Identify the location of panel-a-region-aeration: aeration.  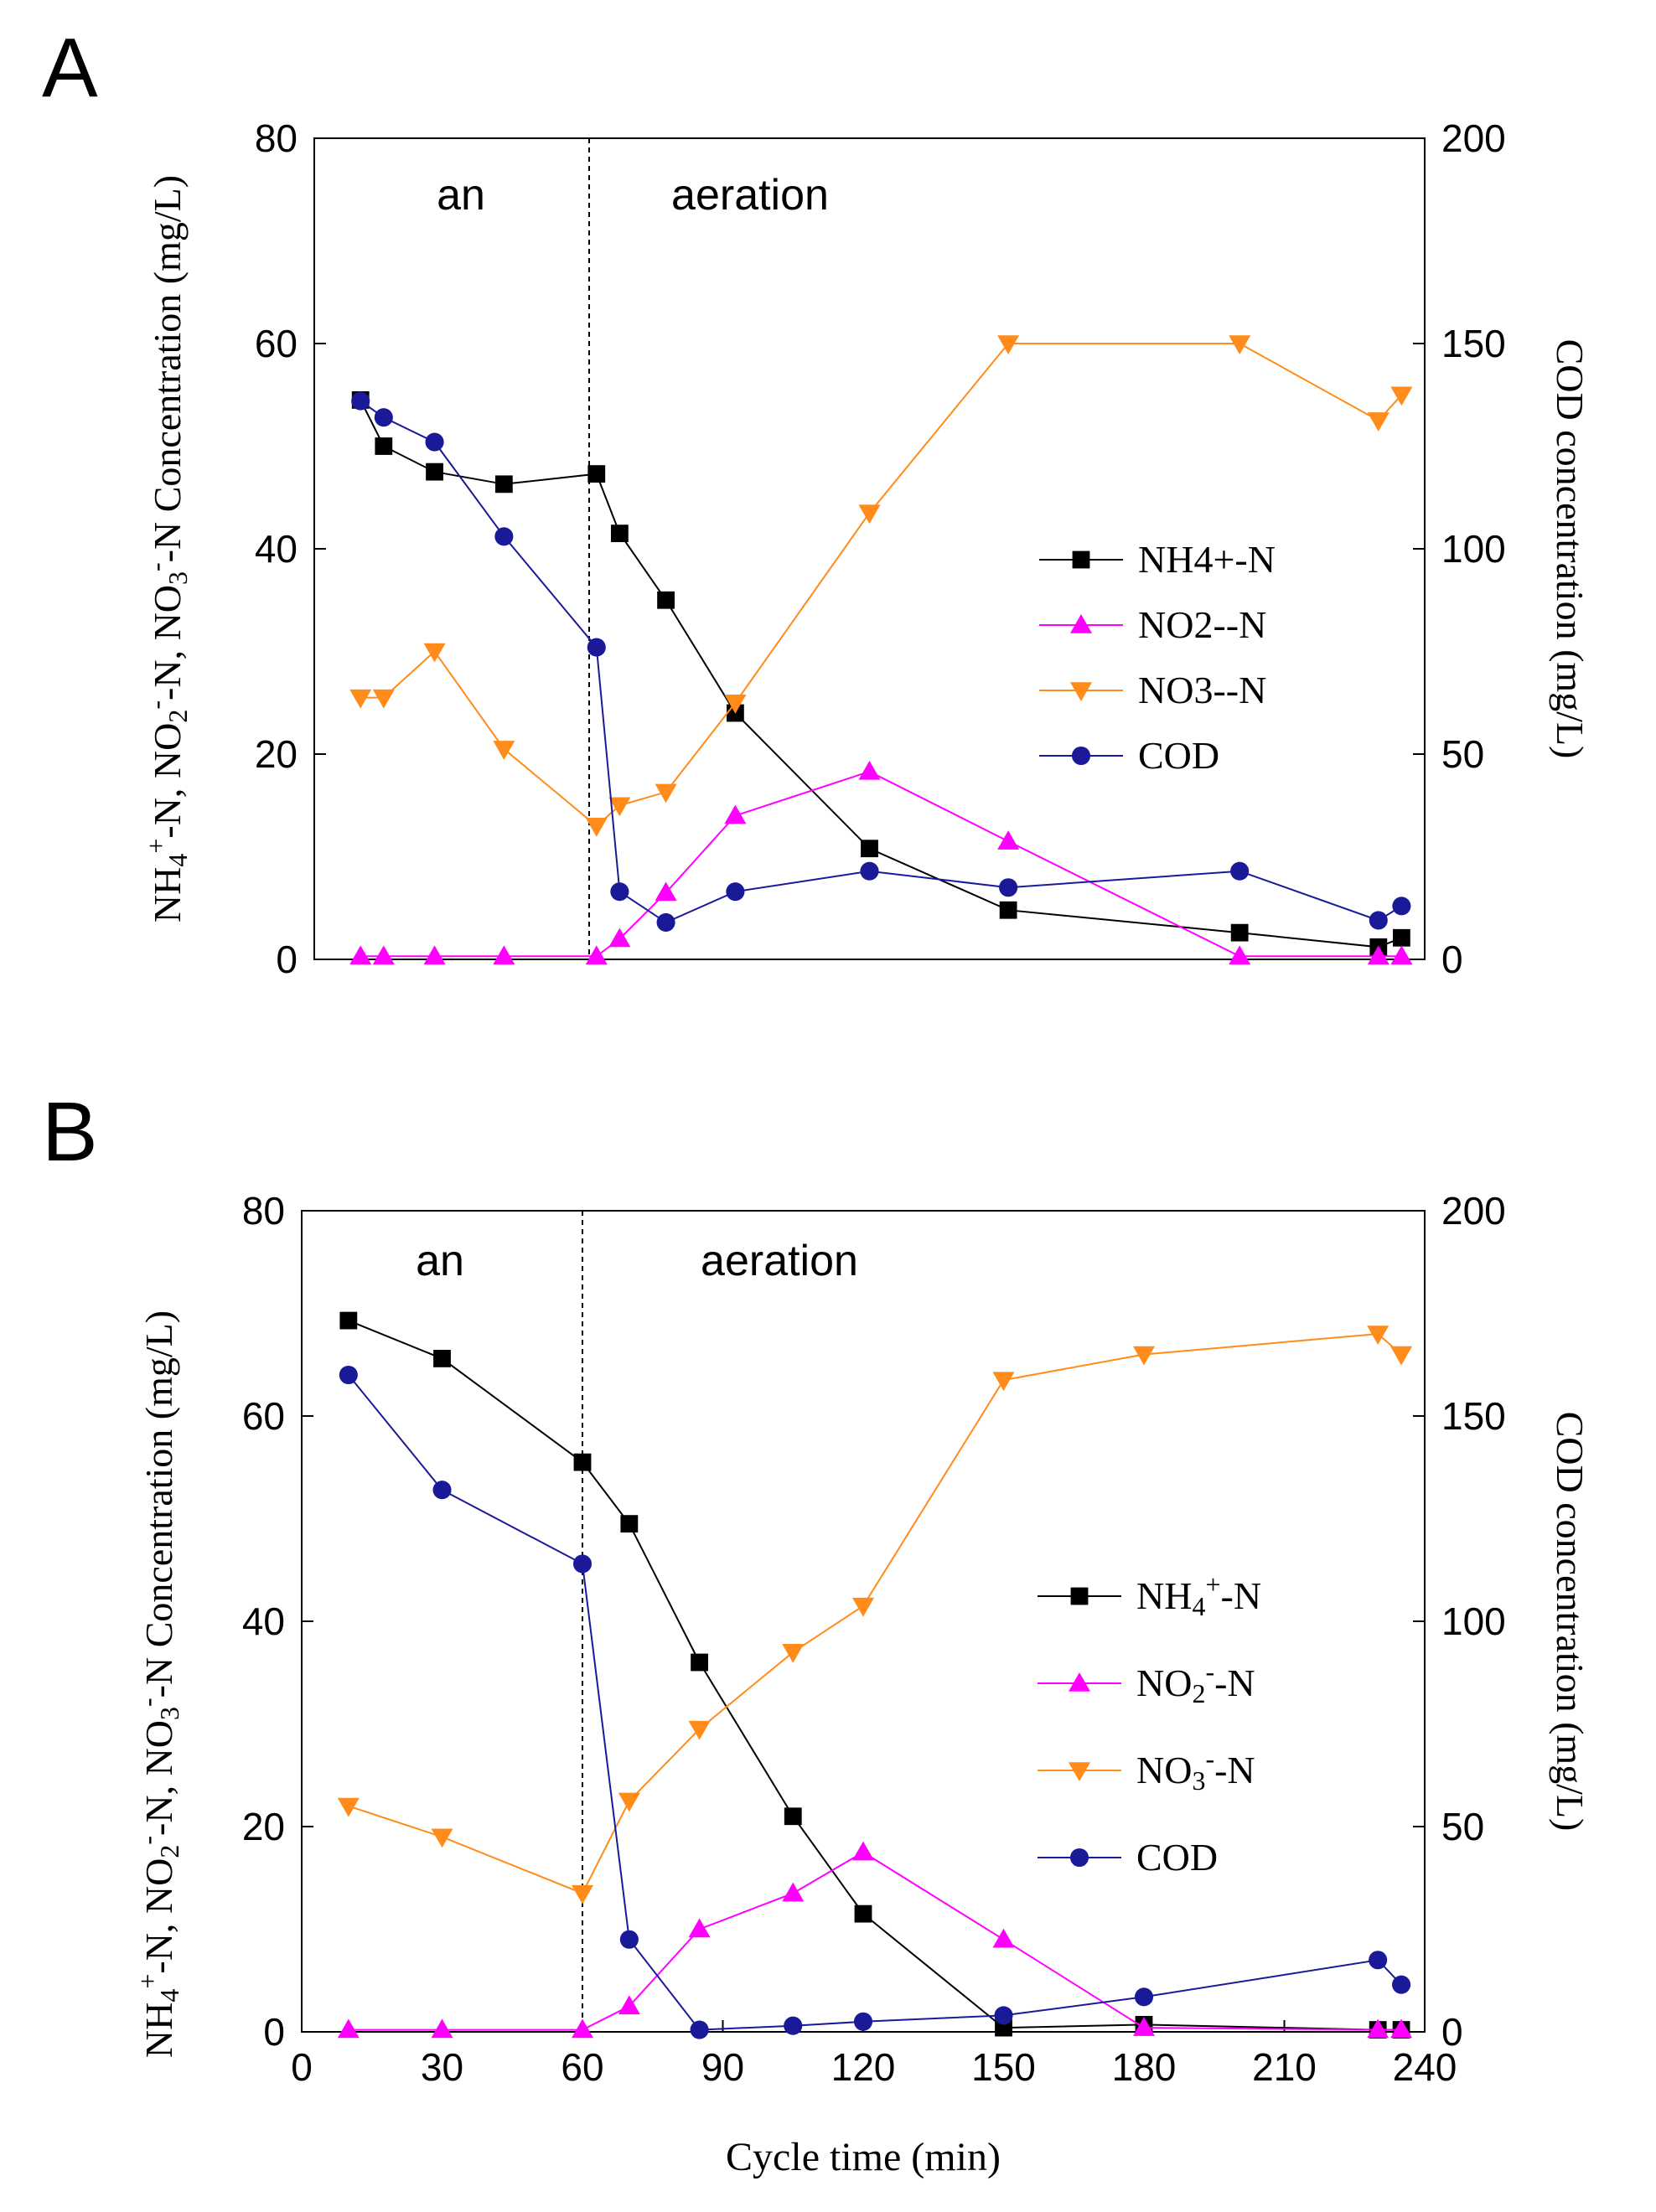
(750, 195).